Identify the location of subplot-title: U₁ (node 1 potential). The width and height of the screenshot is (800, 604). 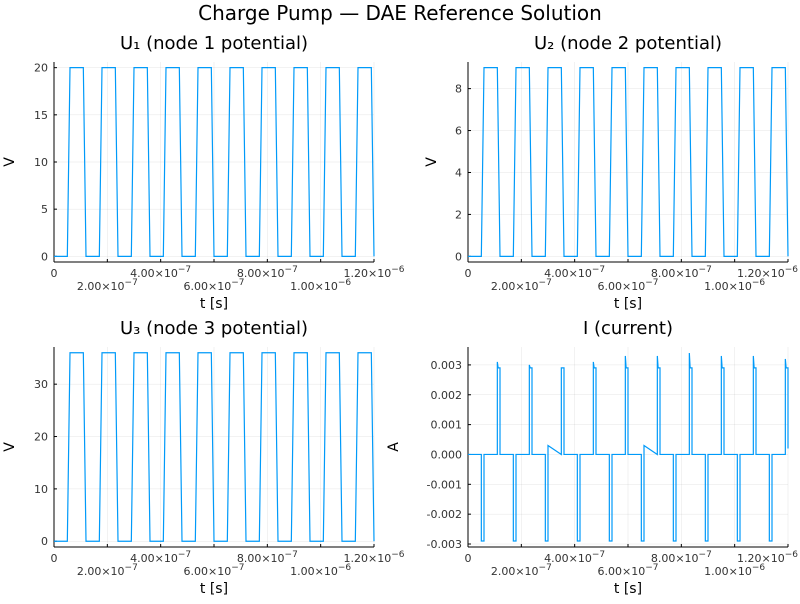
(214, 43).